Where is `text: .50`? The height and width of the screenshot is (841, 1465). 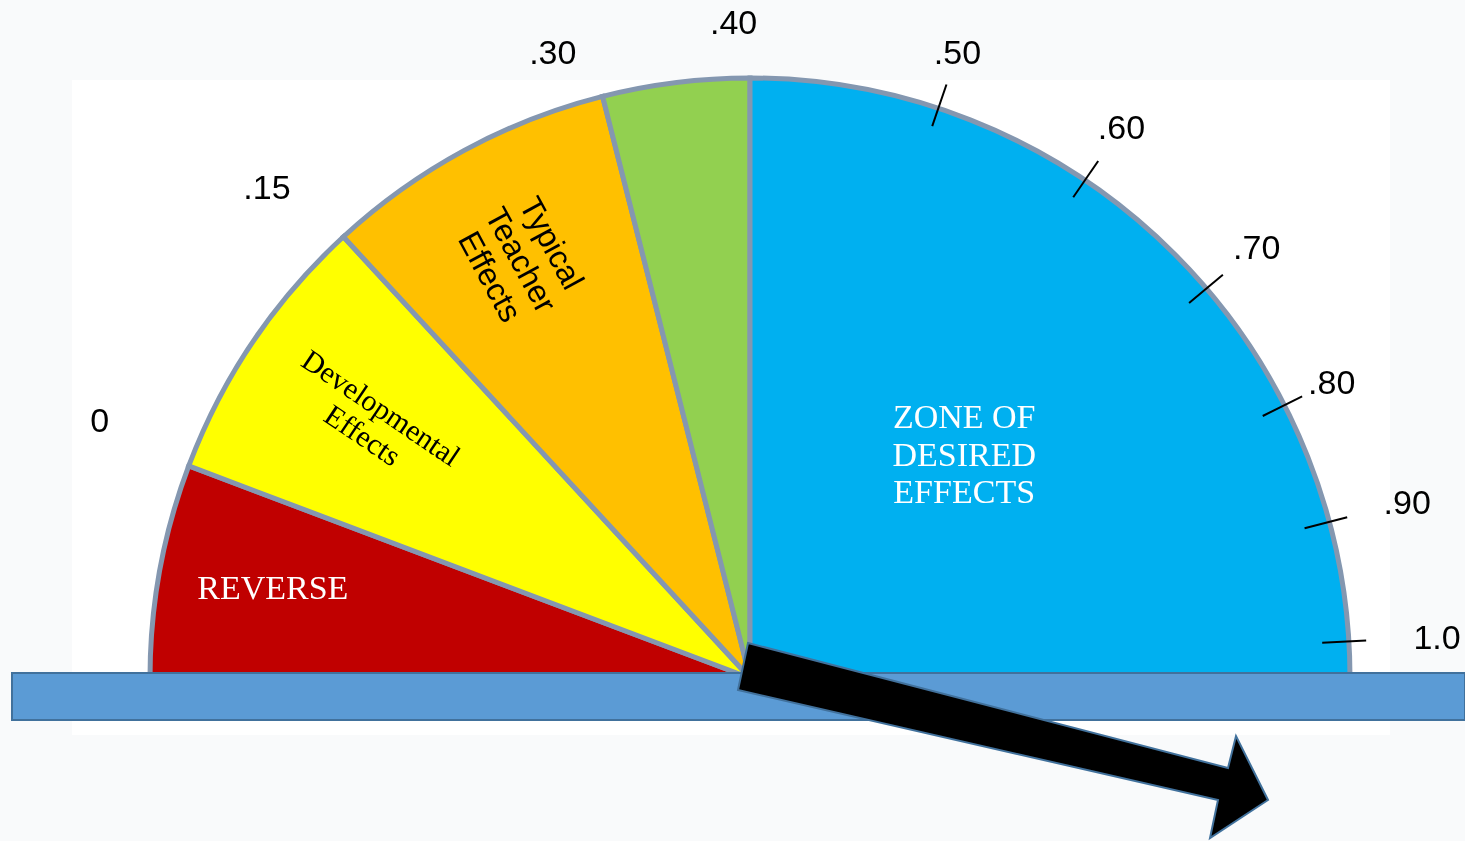
text: .50 is located at coordinates (957, 52).